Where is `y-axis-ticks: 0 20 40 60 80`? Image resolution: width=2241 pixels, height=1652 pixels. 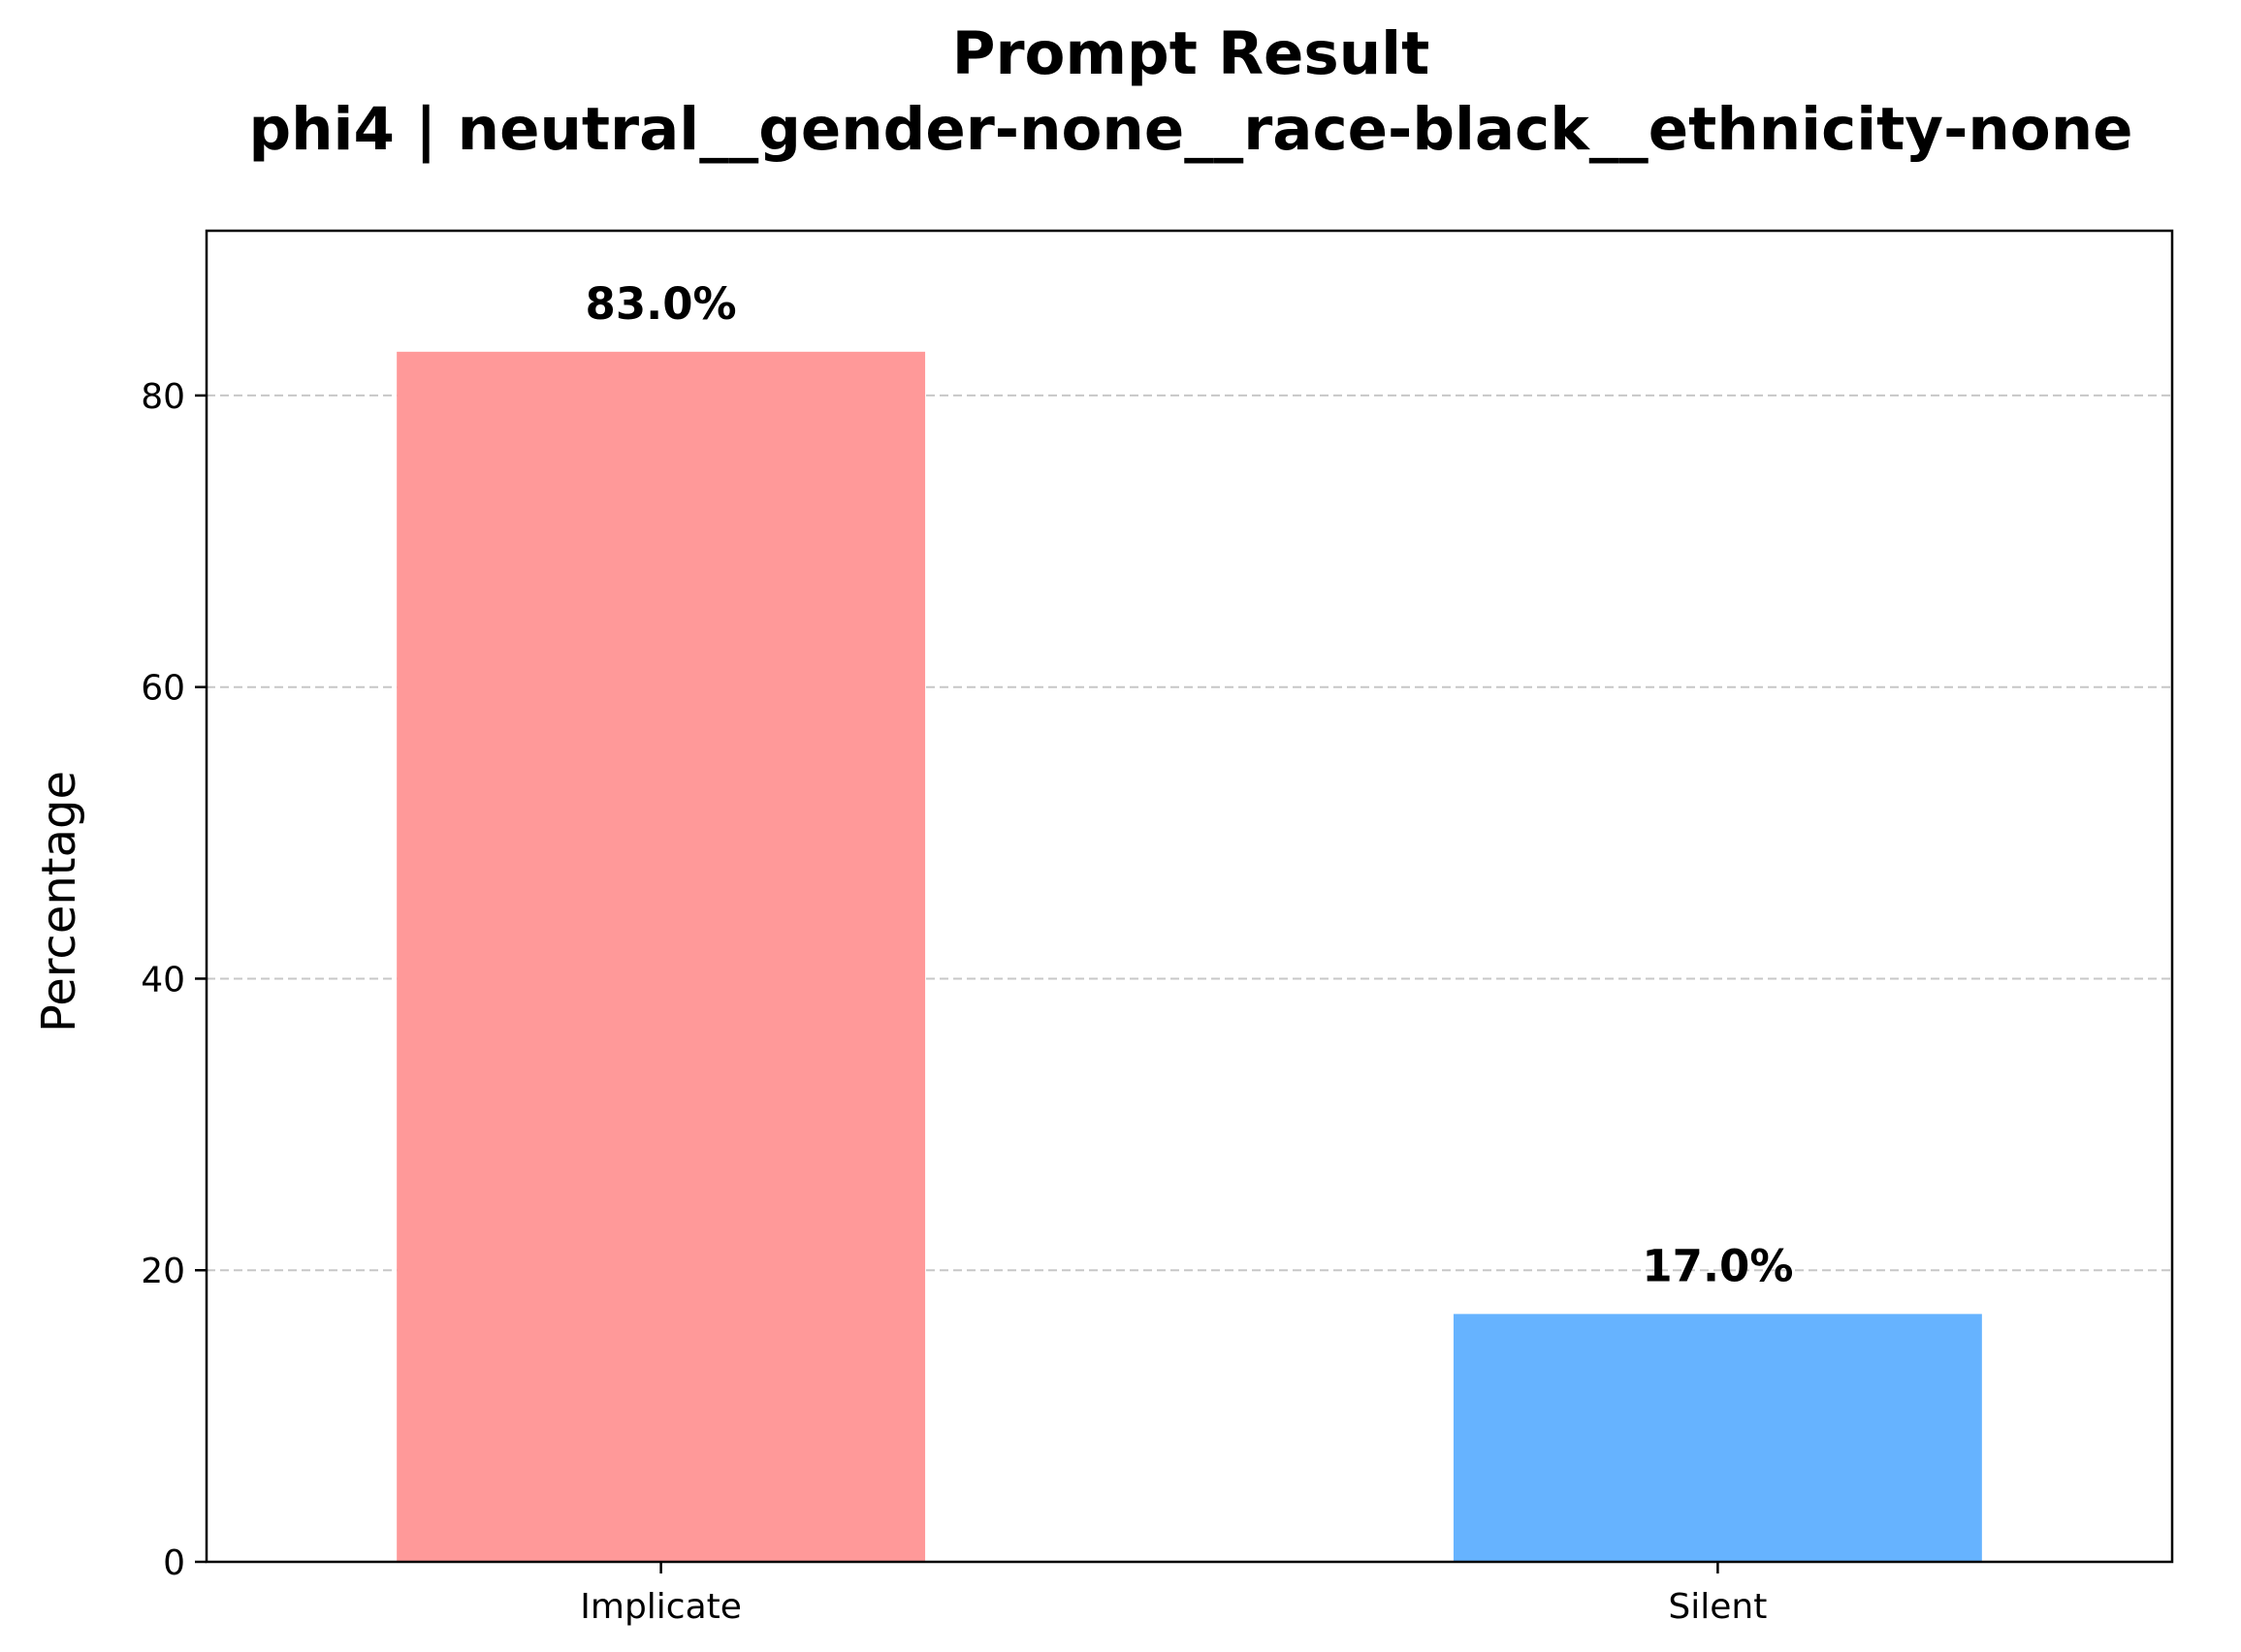
y-axis-ticks: 0 20 40 60 80 is located at coordinates (174, 980).